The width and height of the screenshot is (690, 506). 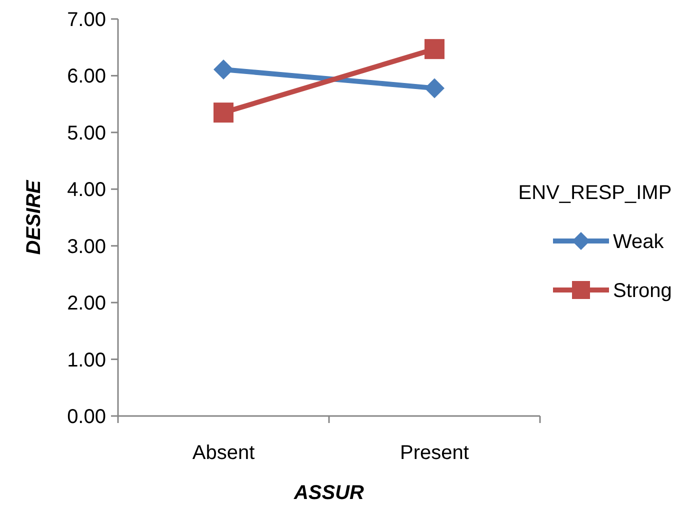 What do you see at coordinates (86, 20) in the screenshot?
I see `y-tick-label: 7.00` at bounding box center [86, 20].